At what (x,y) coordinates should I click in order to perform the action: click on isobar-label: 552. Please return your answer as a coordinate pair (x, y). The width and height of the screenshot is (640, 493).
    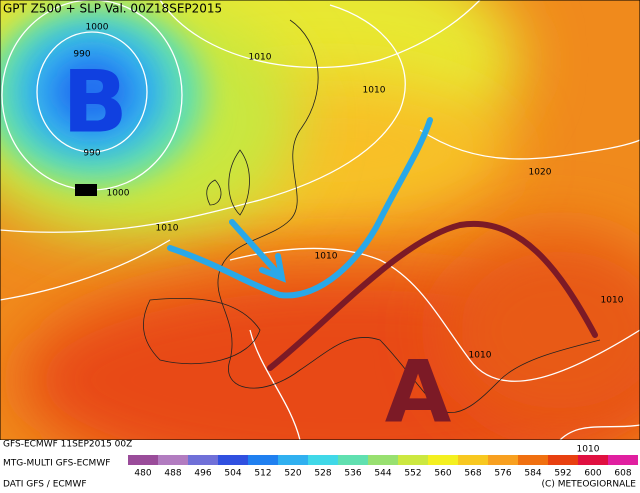
    Looking at the image, I should click on (85, 191).